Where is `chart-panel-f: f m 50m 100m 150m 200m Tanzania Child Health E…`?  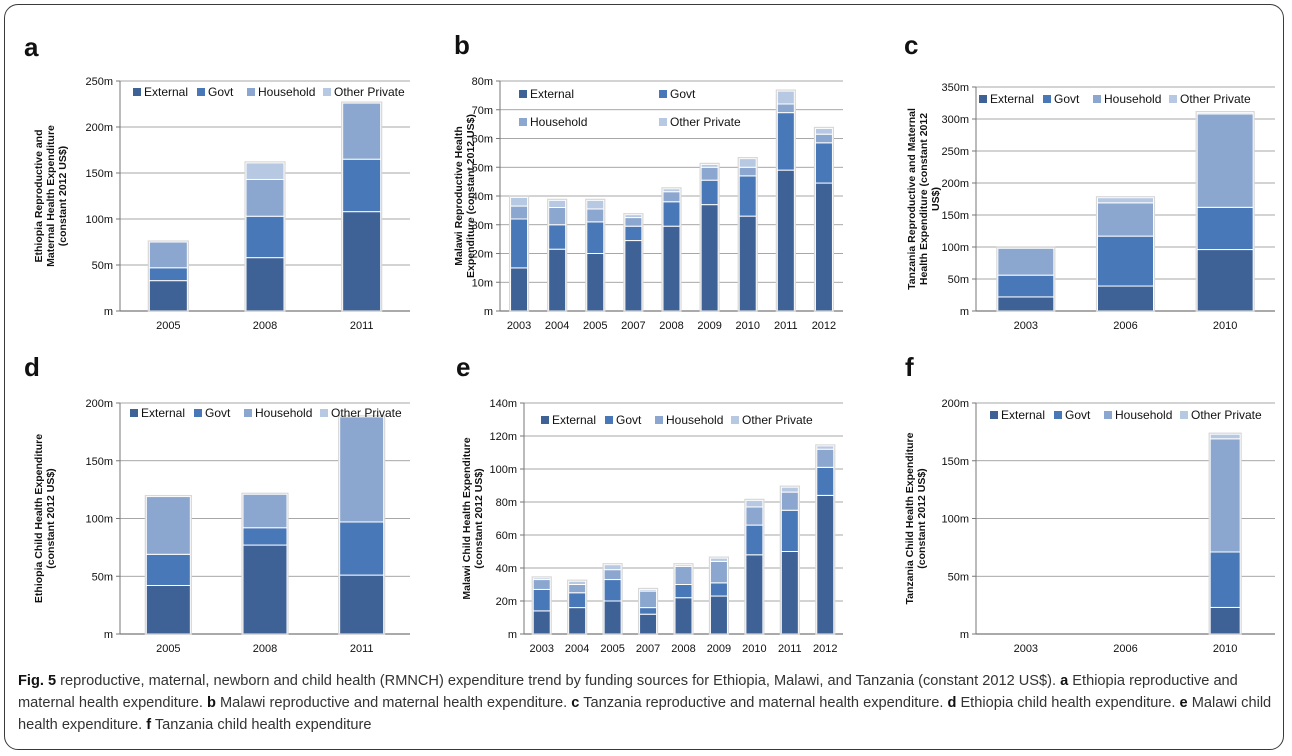 chart-panel-f: f m 50m 100m 150m 200m Tanzania Child Health E… is located at coordinates (1089, 503).